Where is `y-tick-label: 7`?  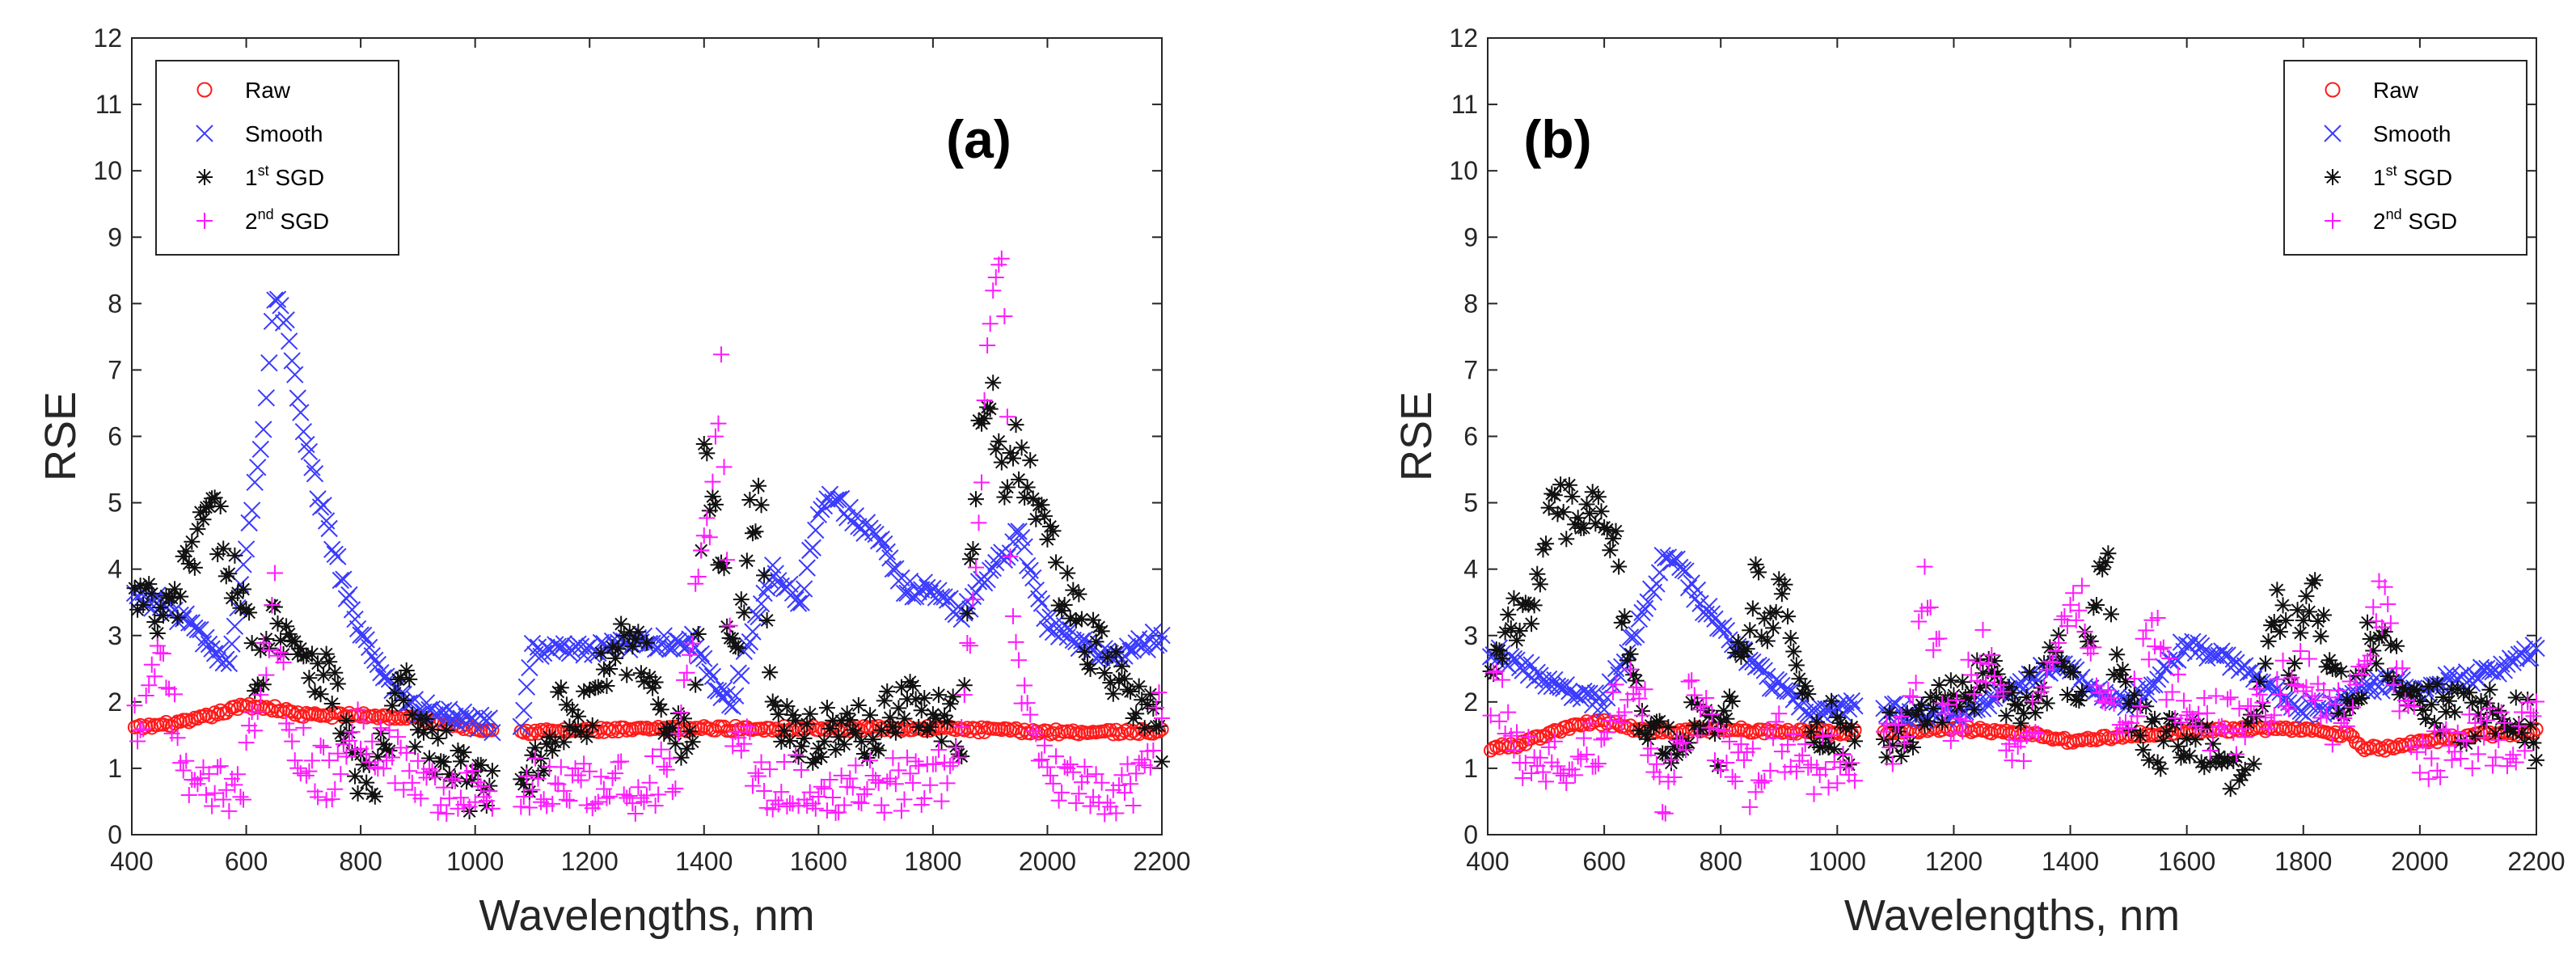
y-tick-label: 7 is located at coordinates (1470, 369).